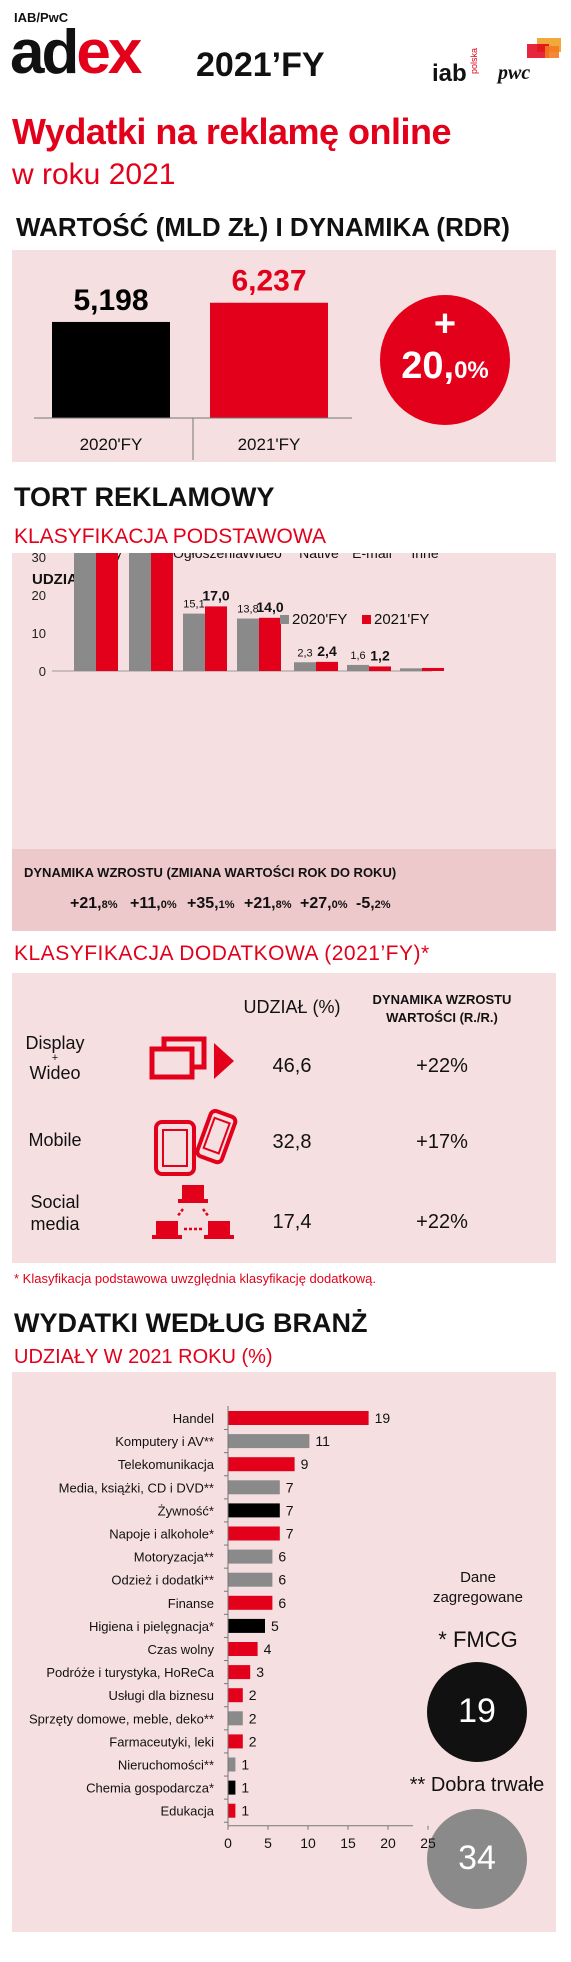 This screenshot has width=571, height=1962. I want to click on value-section-title: WARTOŚĆ (MLD ZŁ) I DYNAMIKA (RDR), so click(263, 227).